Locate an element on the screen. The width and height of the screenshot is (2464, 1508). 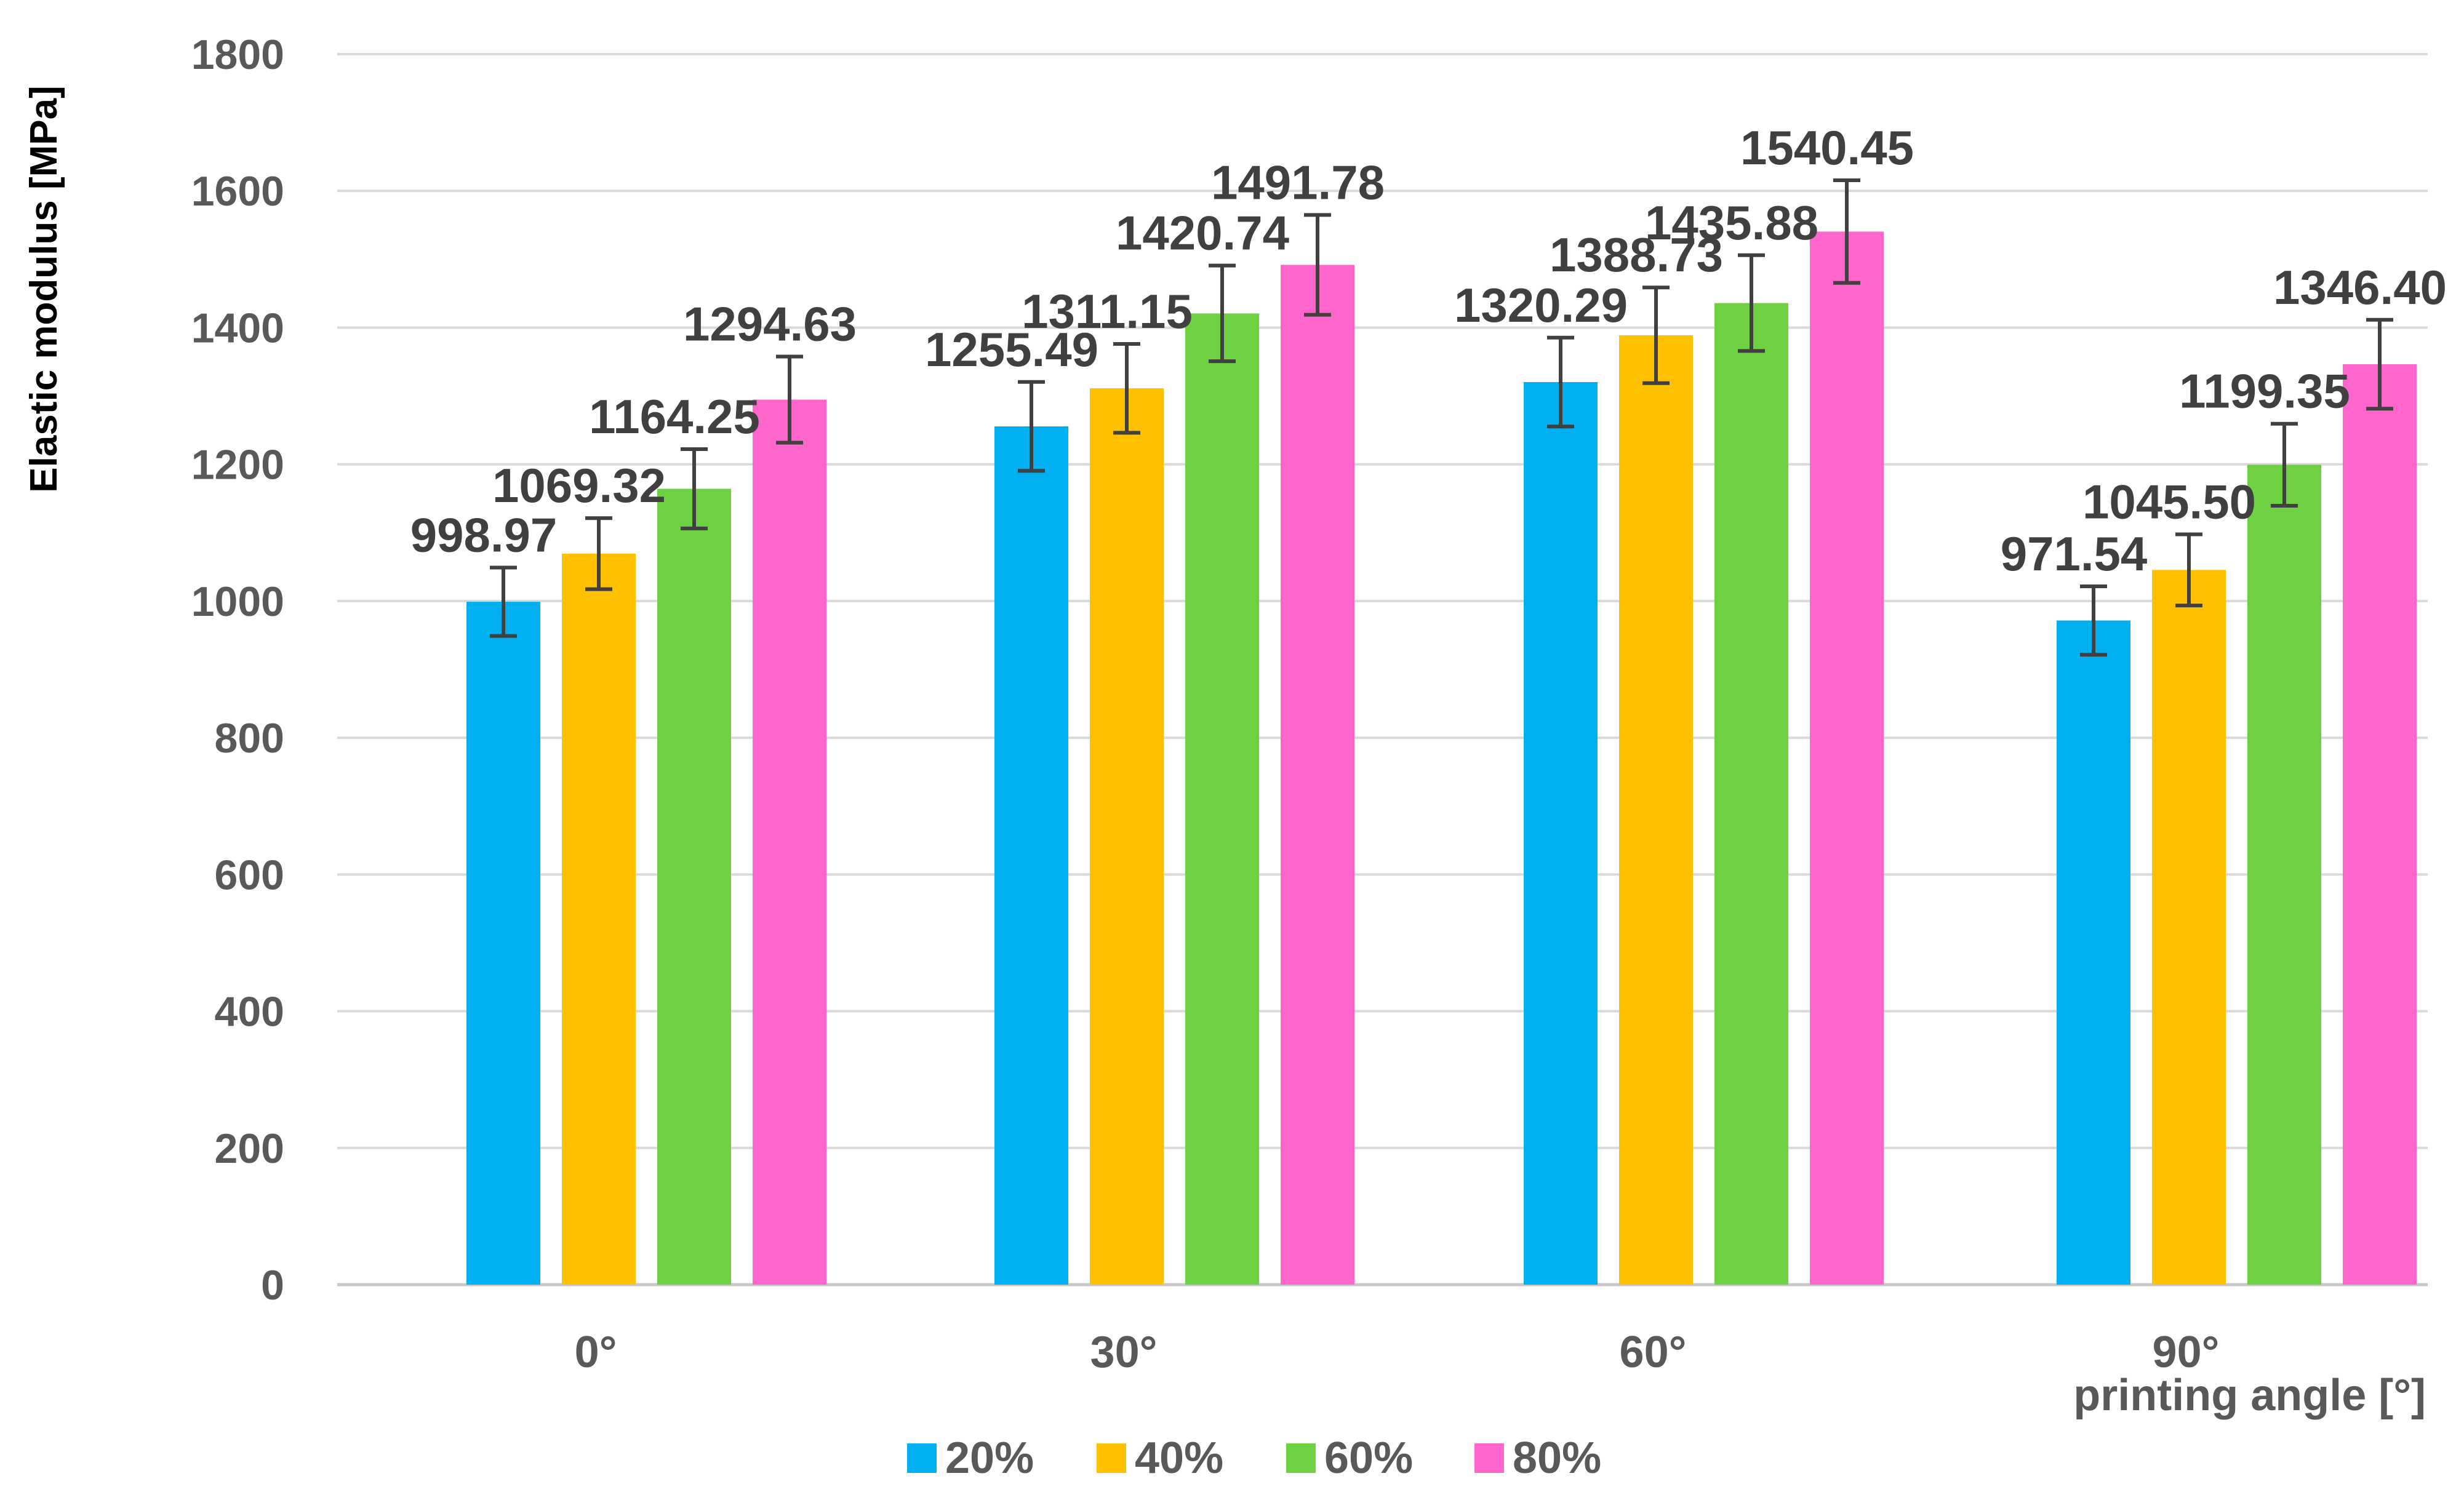
data-label: 1069.32 is located at coordinates (579, 485).